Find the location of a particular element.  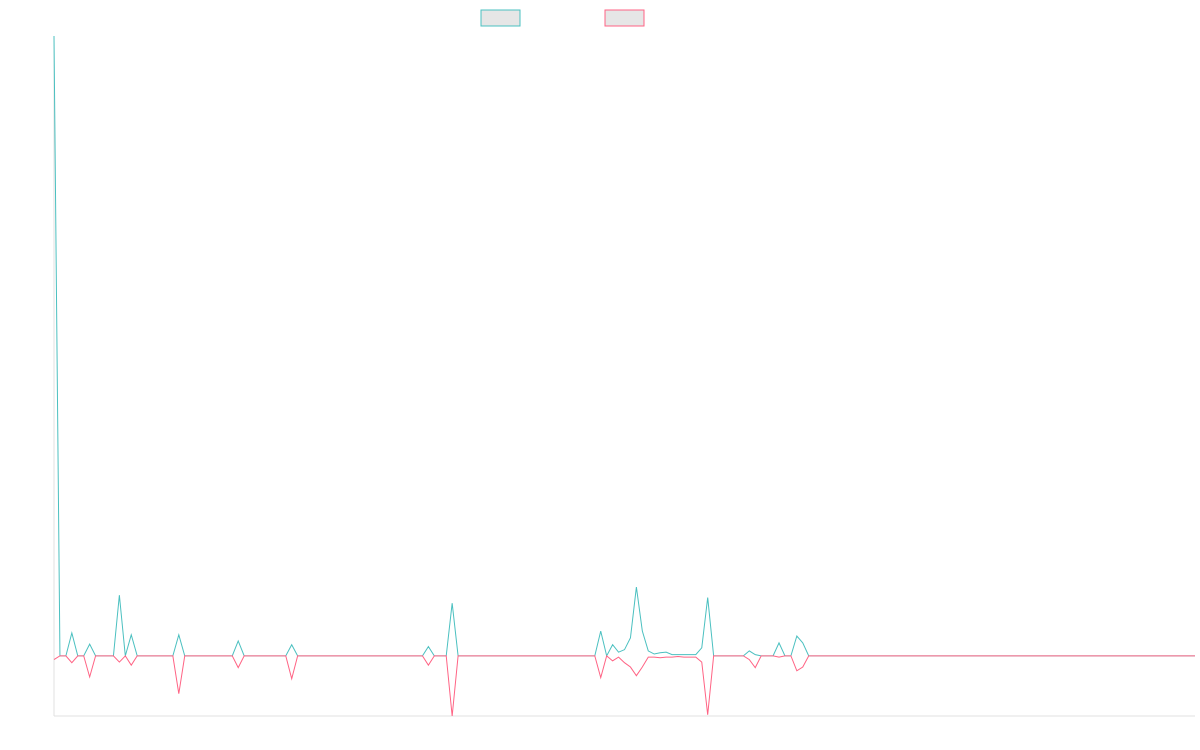

series-line is located at coordinates (624, 685).